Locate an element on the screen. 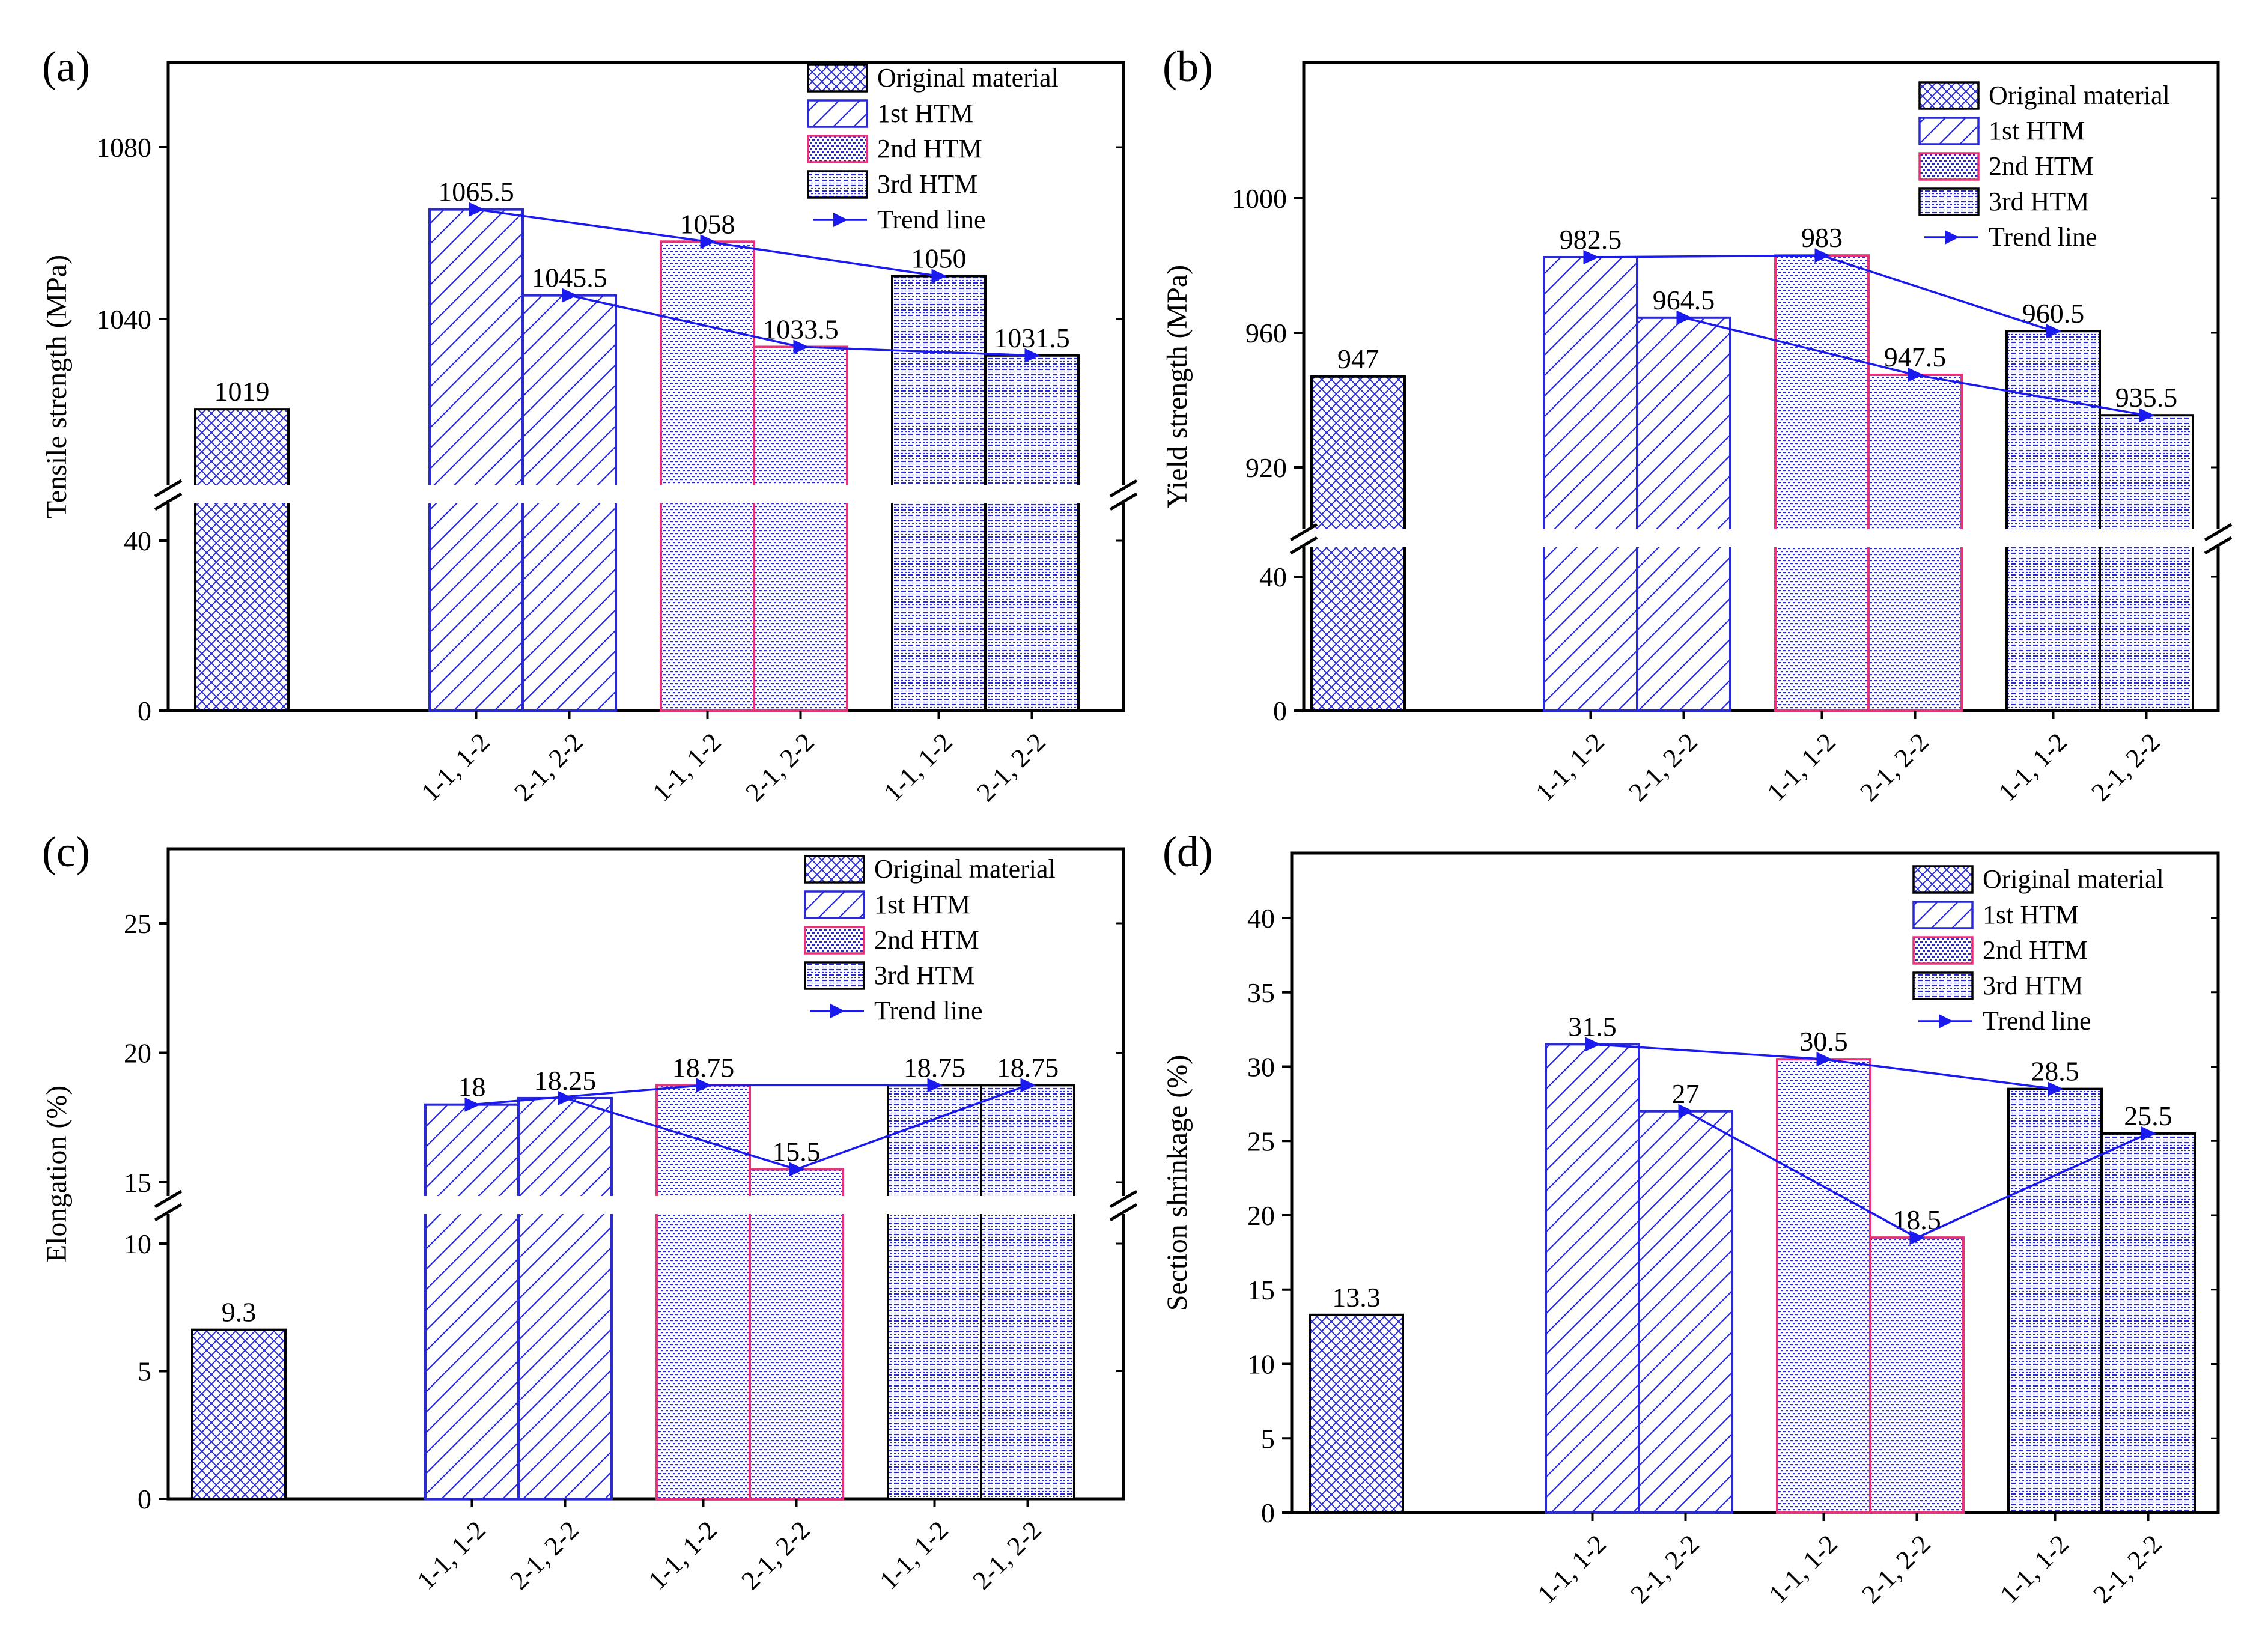  legend-label: 3rd HTM is located at coordinates (2039, 201).